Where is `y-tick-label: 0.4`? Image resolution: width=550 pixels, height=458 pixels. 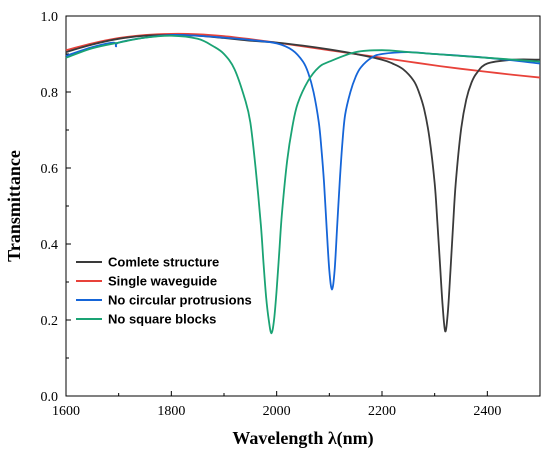 y-tick-label: 0.4 is located at coordinates (50, 245).